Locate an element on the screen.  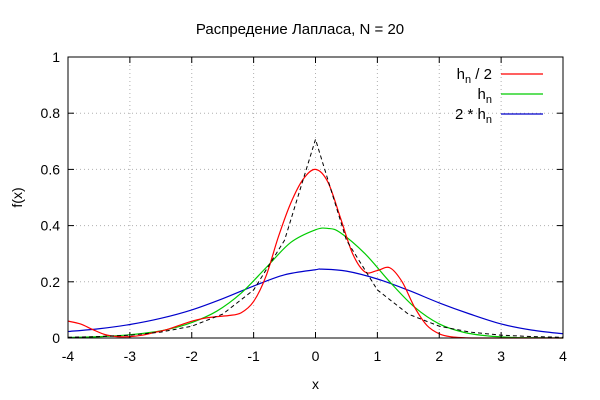
y-tick-label: 0.6 is located at coordinates (51, 169).